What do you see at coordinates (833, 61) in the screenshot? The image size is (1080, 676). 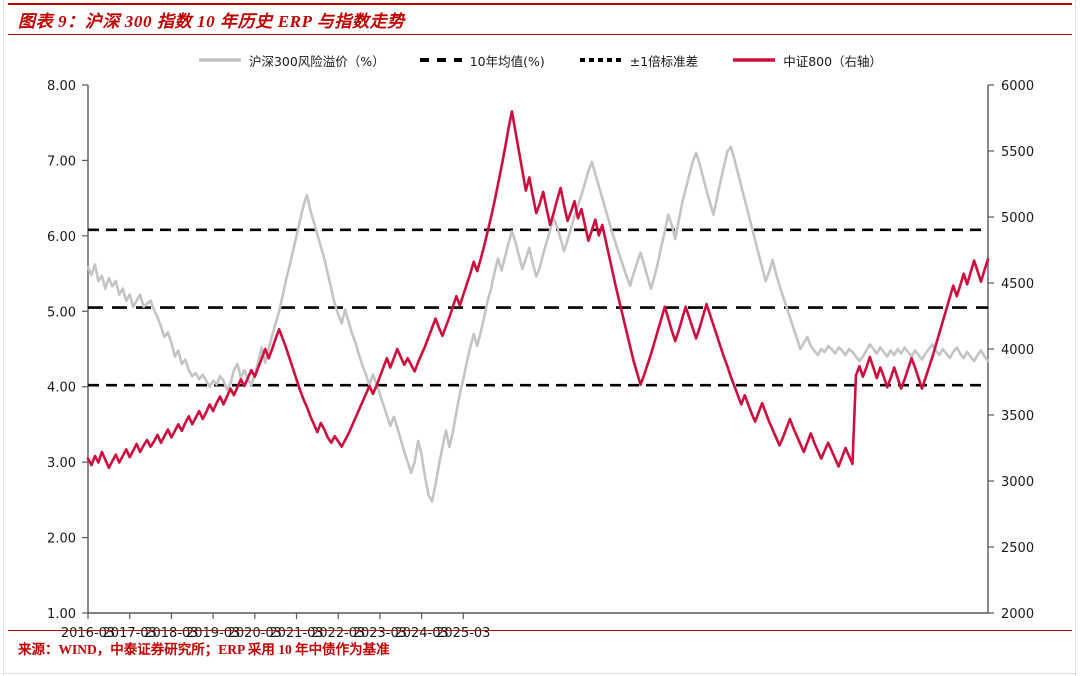 I see `legend-label: 中证800（右轴）` at bounding box center [833, 61].